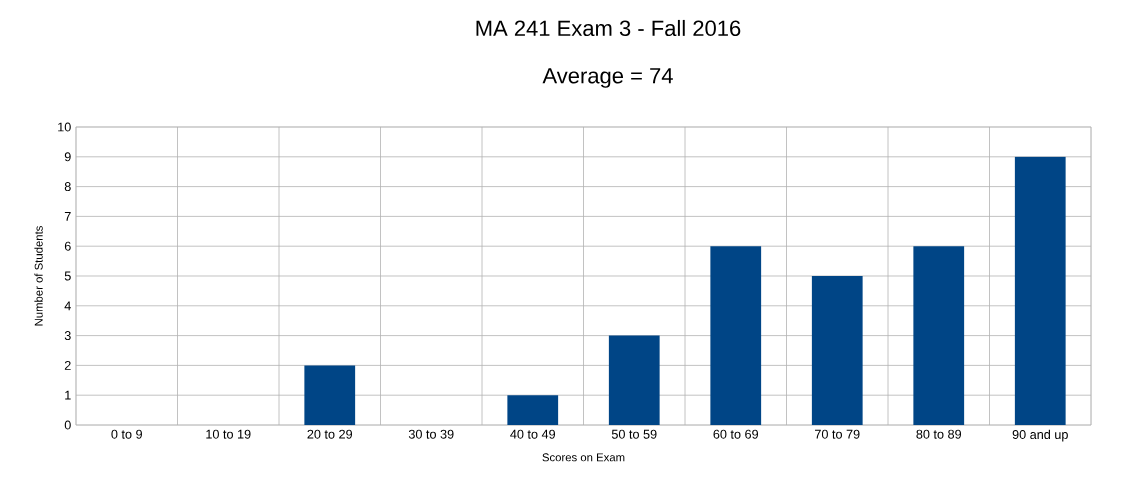 This screenshot has height=479, width=1128. What do you see at coordinates (67, 246) in the screenshot?
I see `y-tick-label: 6` at bounding box center [67, 246].